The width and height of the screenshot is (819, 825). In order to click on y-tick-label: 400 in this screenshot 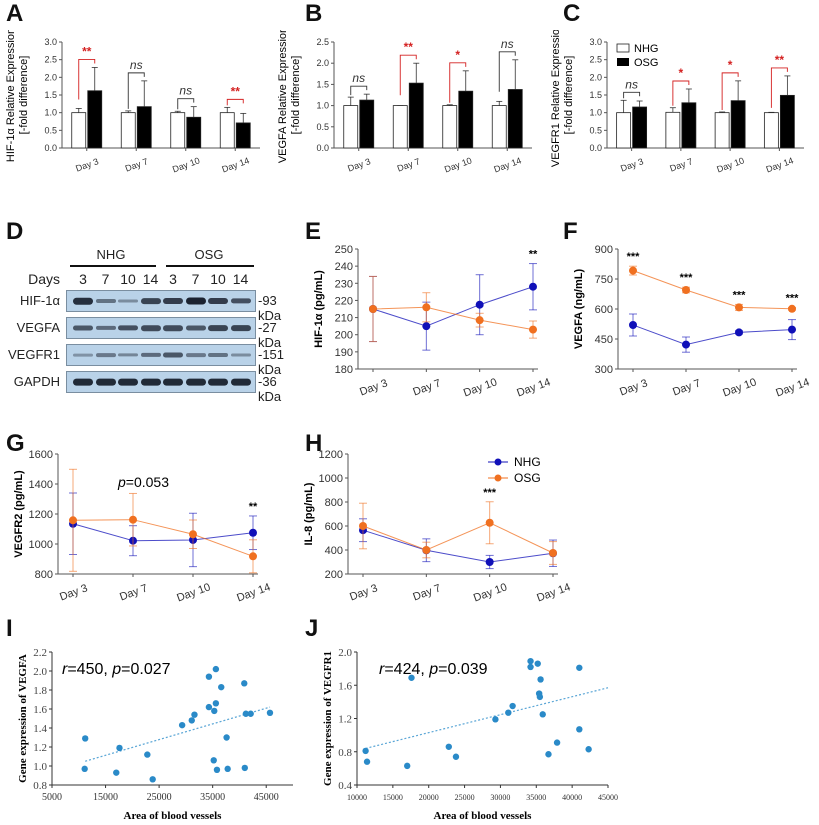, I will do `click(334, 551)`.